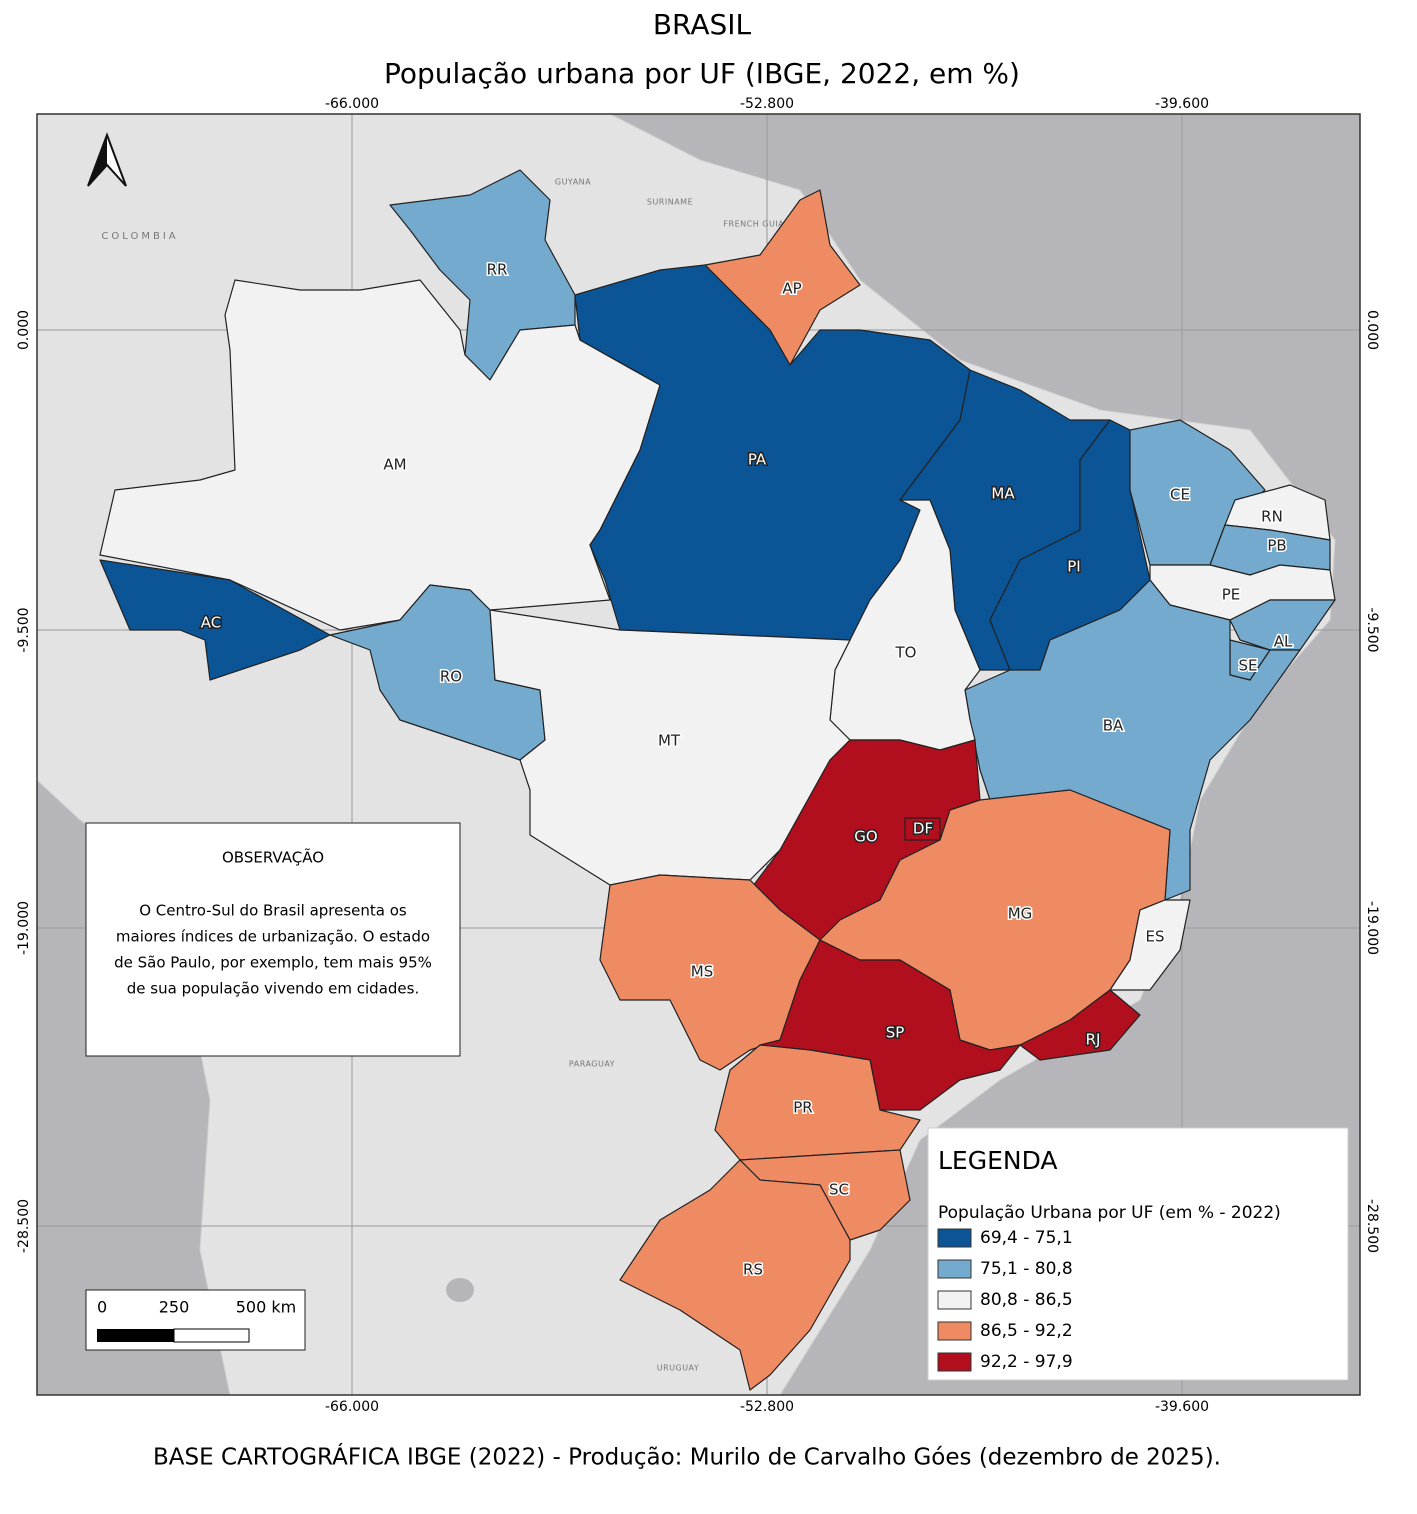 The width and height of the screenshot is (1417, 1514). I want to click on state-label: MT, so click(669, 741).